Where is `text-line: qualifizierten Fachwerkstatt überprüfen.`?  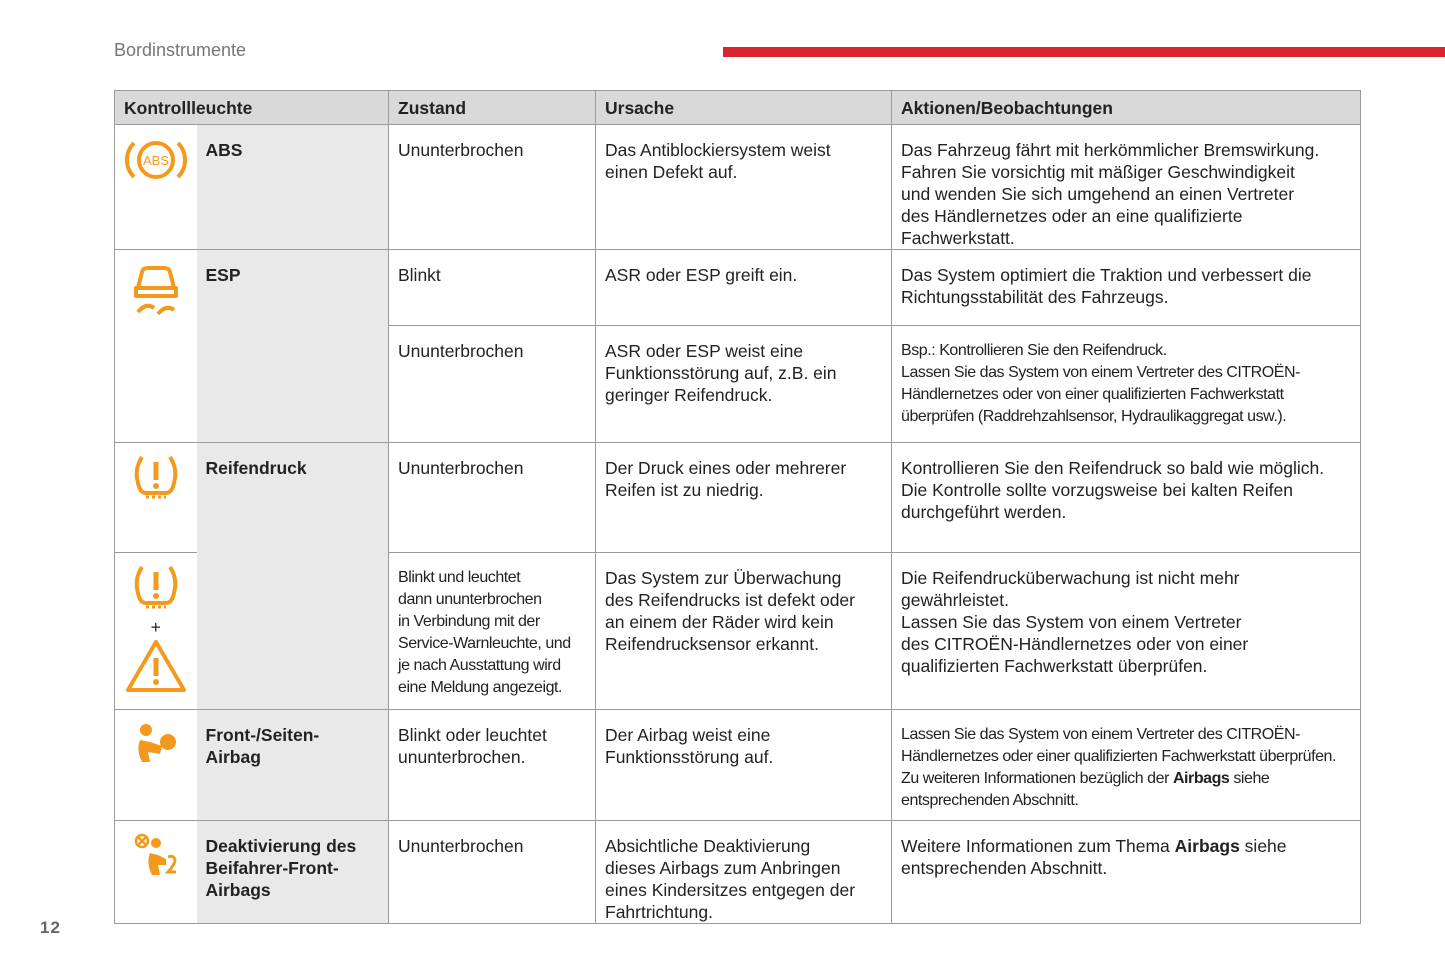
text-line: qualifizierten Fachwerkstatt überprüfen. is located at coordinates (1054, 666).